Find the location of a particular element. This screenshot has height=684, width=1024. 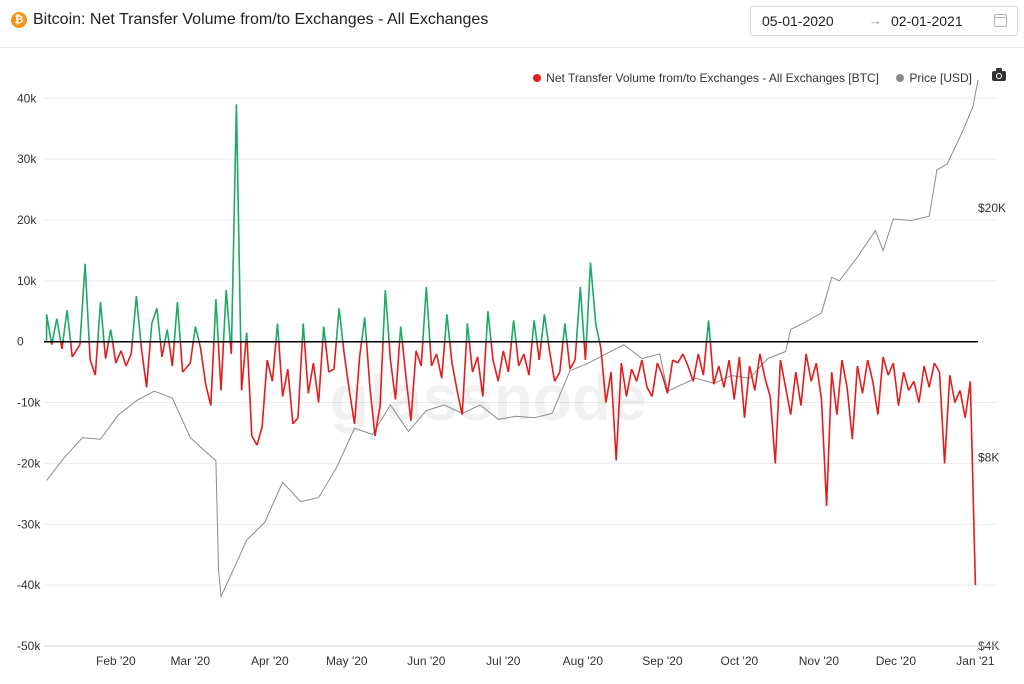

x-tick-label: Oct '20 is located at coordinates (740, 661).